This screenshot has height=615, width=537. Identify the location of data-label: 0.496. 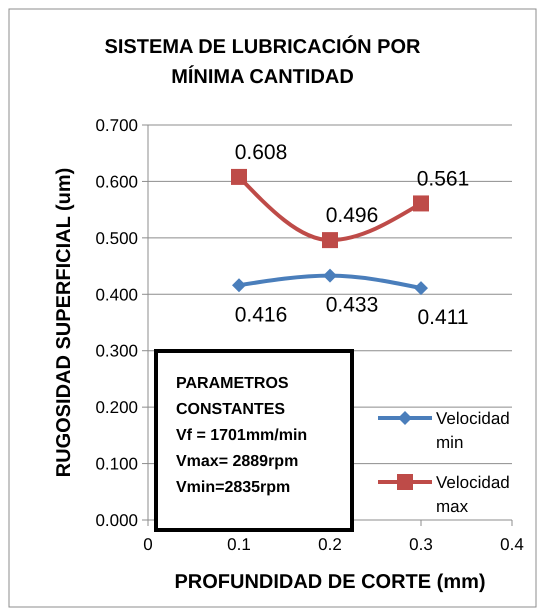
(352, 216).